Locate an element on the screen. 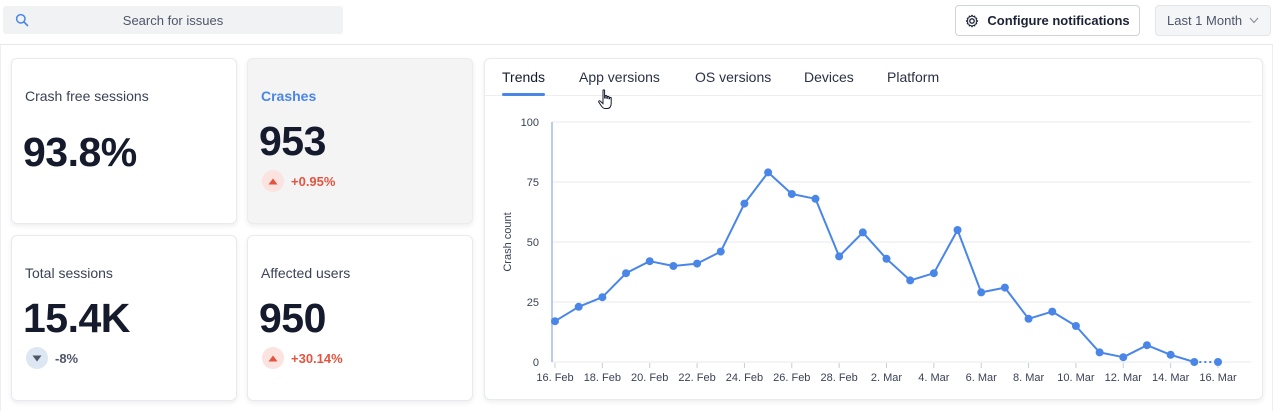  configure-notifications-button: Configure notifications is located at coordinates (1047, 20).